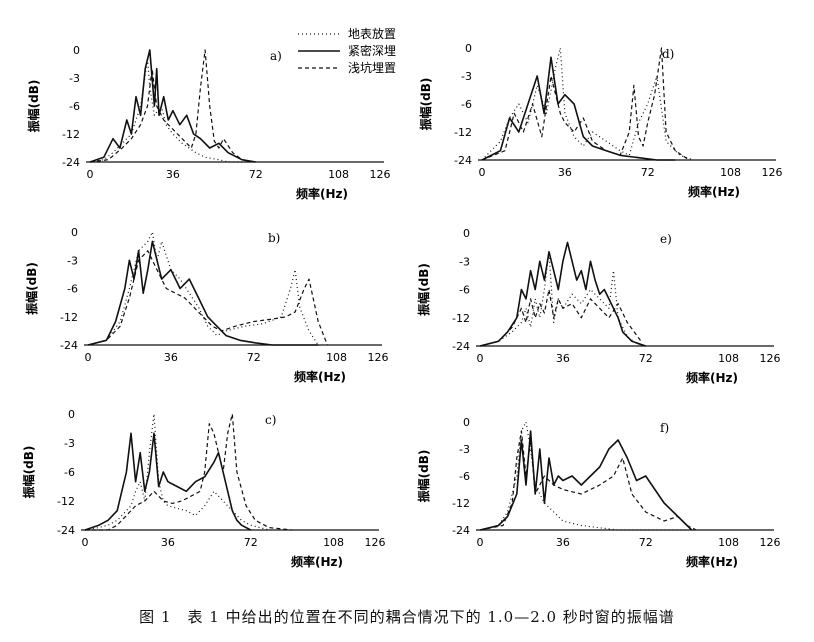  I want to click on chart-panel-a: 0 -3 -6 -12 -24 0 36 72 108 126 频率(Hz) 振幅(dB) a), so click(208, 122).